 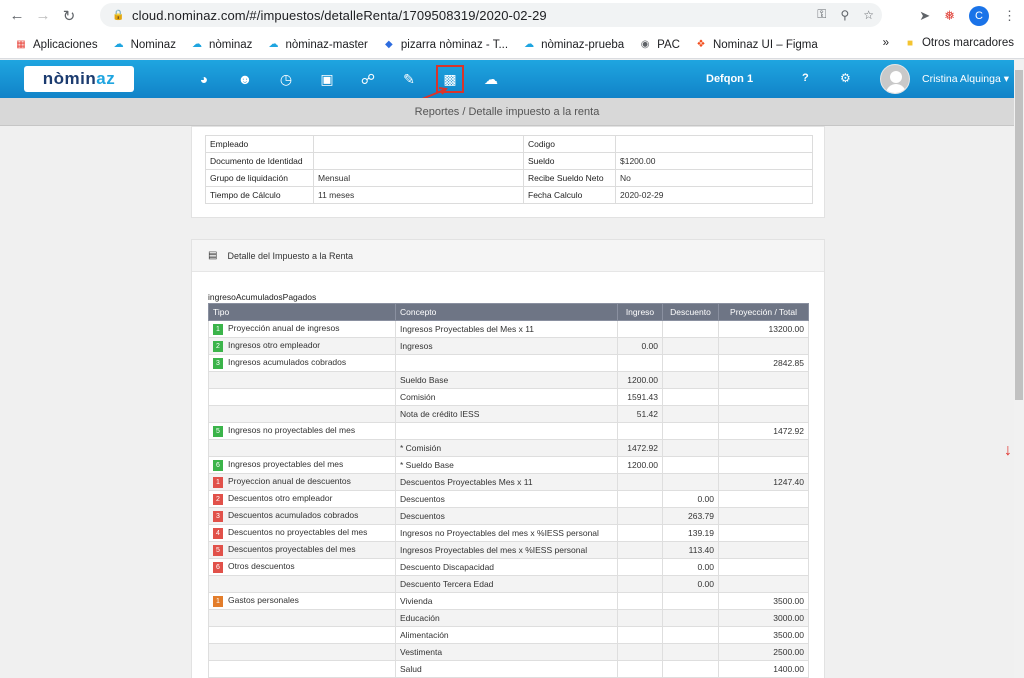 What do you see at coordinates (69, 16) in the screenshot?
I see `reload-icon: ↻` at bounding box center [69, 16].